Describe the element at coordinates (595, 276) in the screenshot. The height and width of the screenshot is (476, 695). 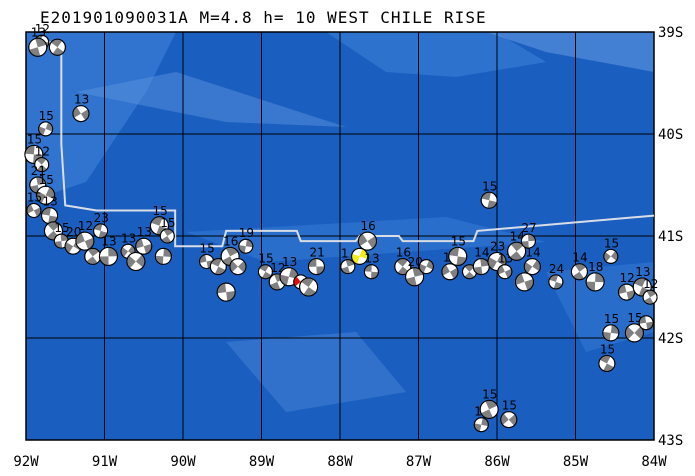
I see `focal-mechanism: 18` at that location.